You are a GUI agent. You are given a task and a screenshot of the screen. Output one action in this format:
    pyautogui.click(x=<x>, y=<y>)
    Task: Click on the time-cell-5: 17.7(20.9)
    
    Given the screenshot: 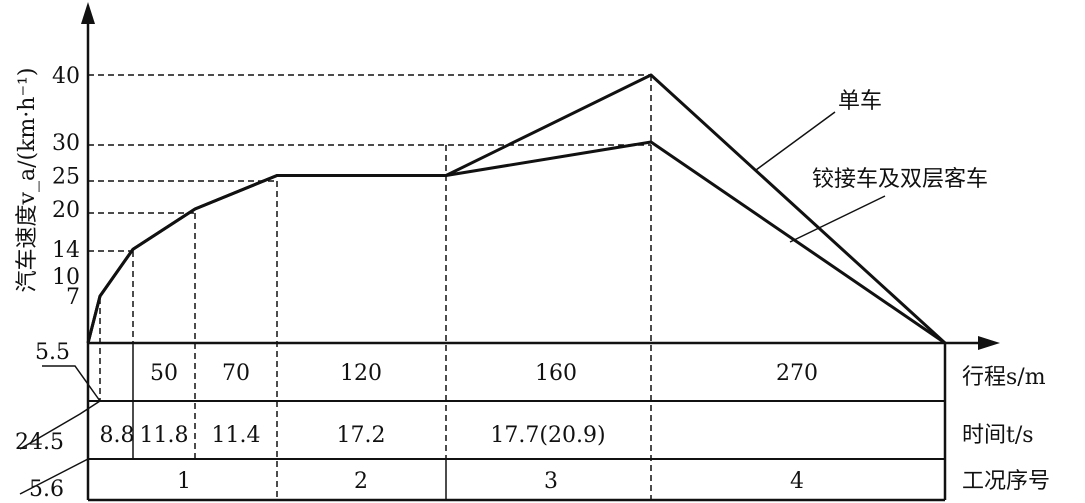 What is the action you would take?
    pyautogui.click(x=547, y=435)
    